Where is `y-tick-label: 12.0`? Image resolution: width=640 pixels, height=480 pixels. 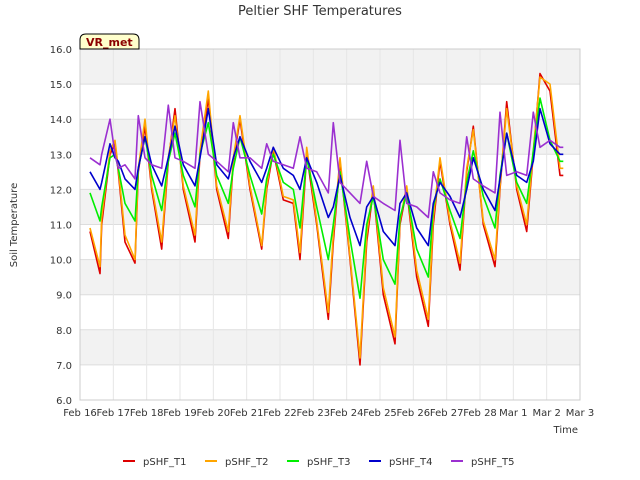 y-tick-label: 12.0 is located at coordinates (61, 190).